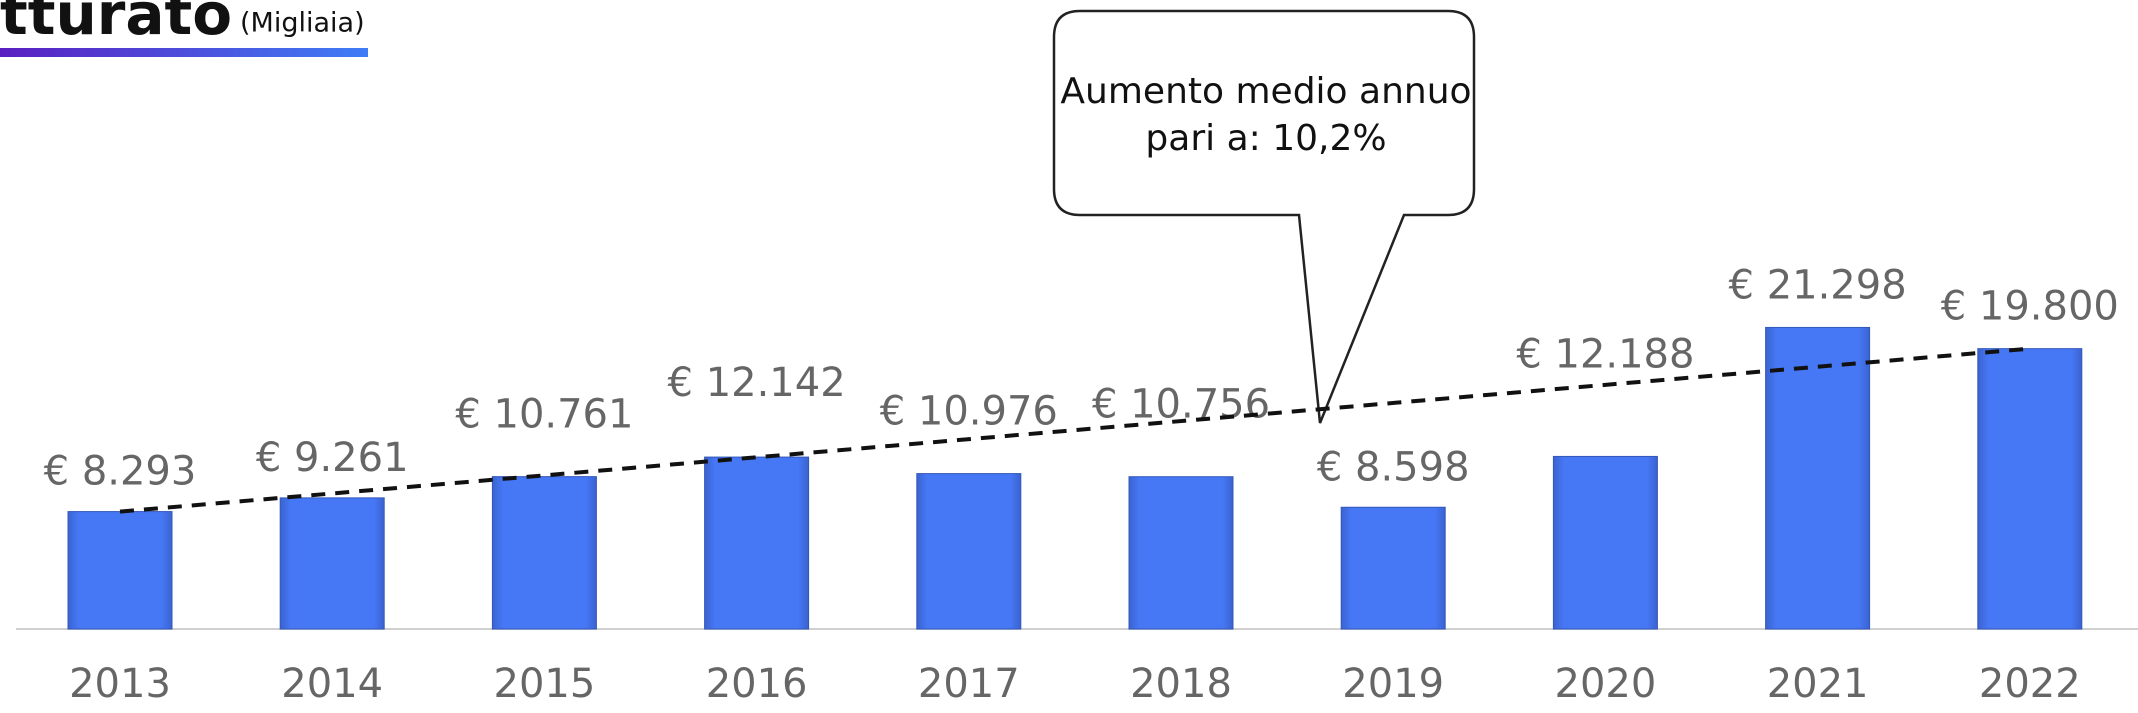 This screenshot has height=713, width=2138. What do you see at coordinates (1605, 354) in the screenshot?
I see `value-label: € 12.188` at bounding box center [1605, 354].